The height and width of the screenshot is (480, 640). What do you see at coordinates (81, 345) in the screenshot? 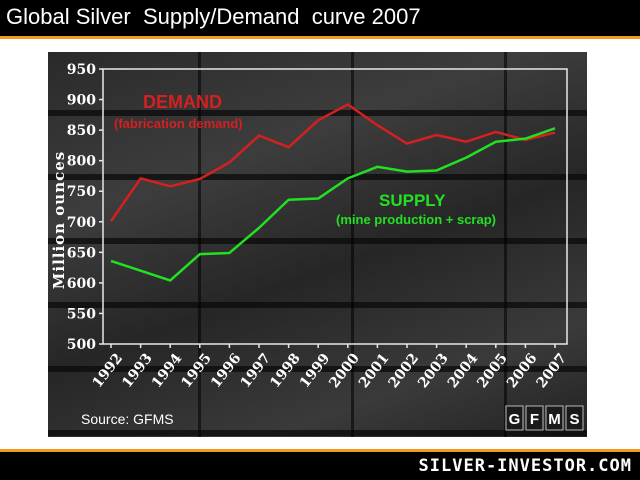
I see `y-tick-label: 500` at bounding box center [81, 345].